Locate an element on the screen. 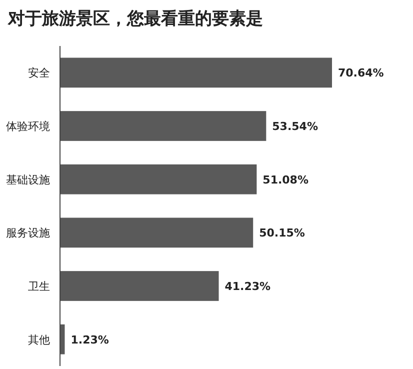  chart-title: 对于旅游景区，您最看重的要素是 is located at coordinates (135, 19).